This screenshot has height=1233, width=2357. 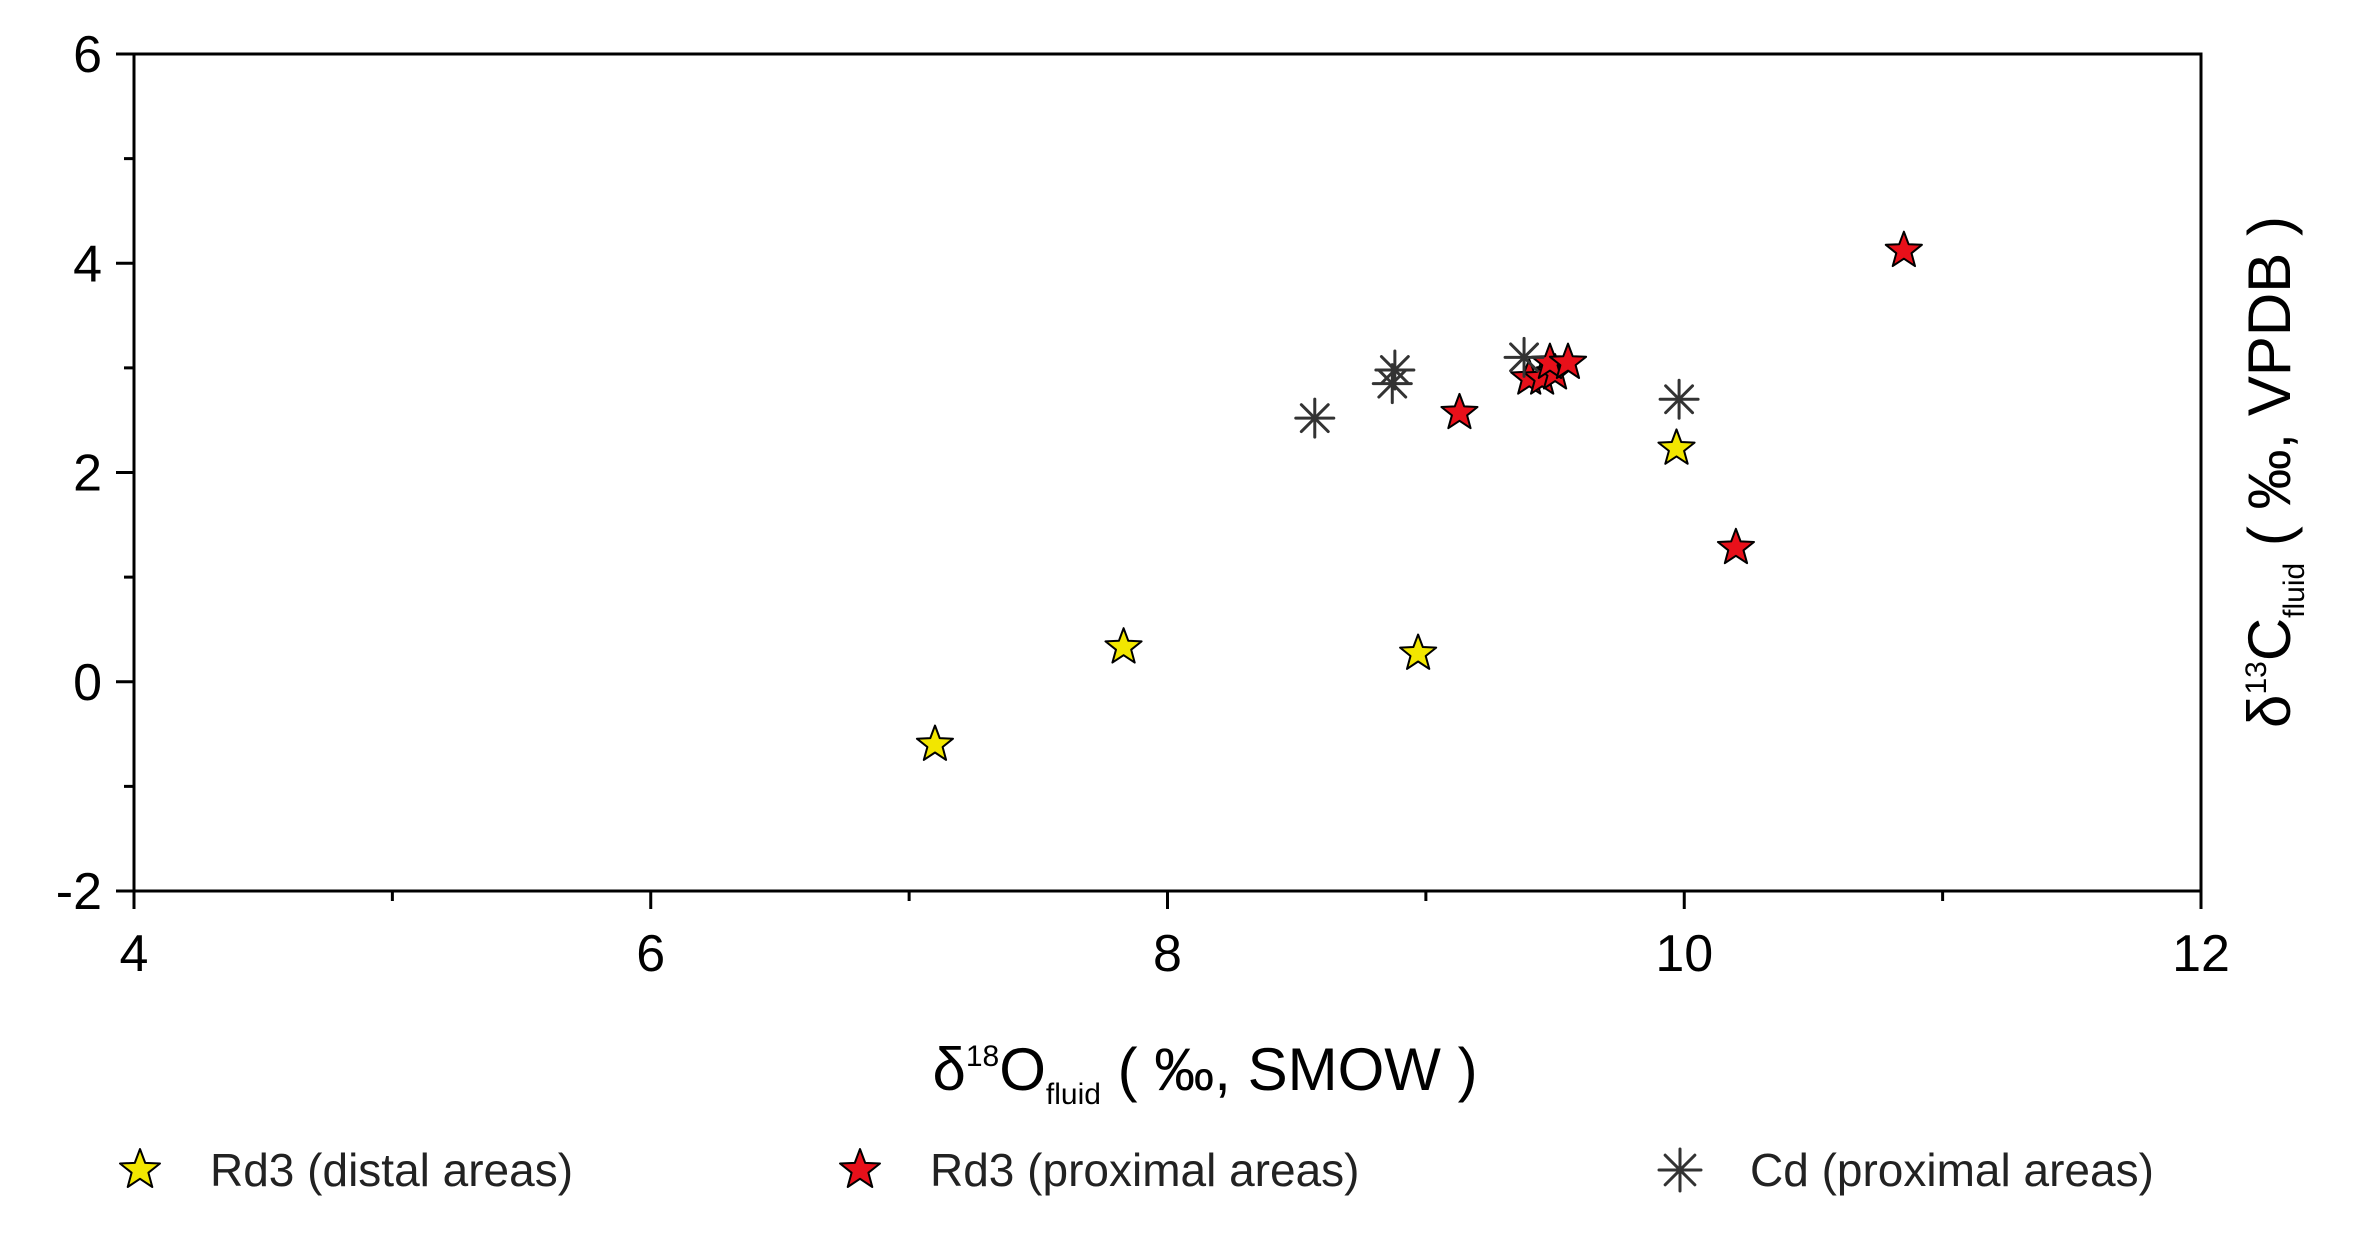 I want to click on legend-label-rd3-proximal: Rd3 (proximal areas), so click(x=1144, y=1170).